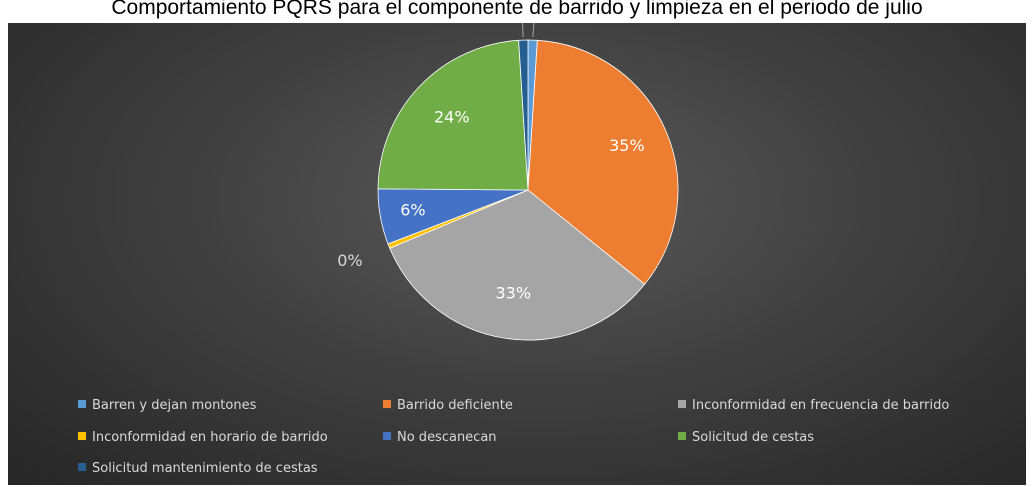  What do you see at coordinates (753, 437) in the screenshot?
I see `legend-label: Solicitud de cestas` at bounding box center [753, 437].